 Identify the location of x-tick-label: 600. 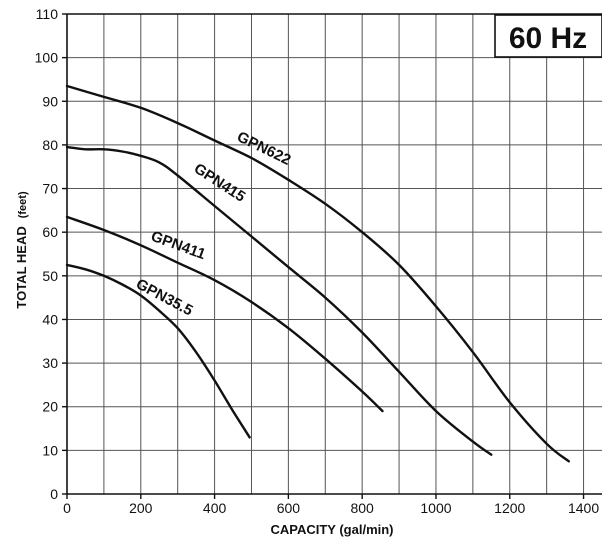
(289, 508).